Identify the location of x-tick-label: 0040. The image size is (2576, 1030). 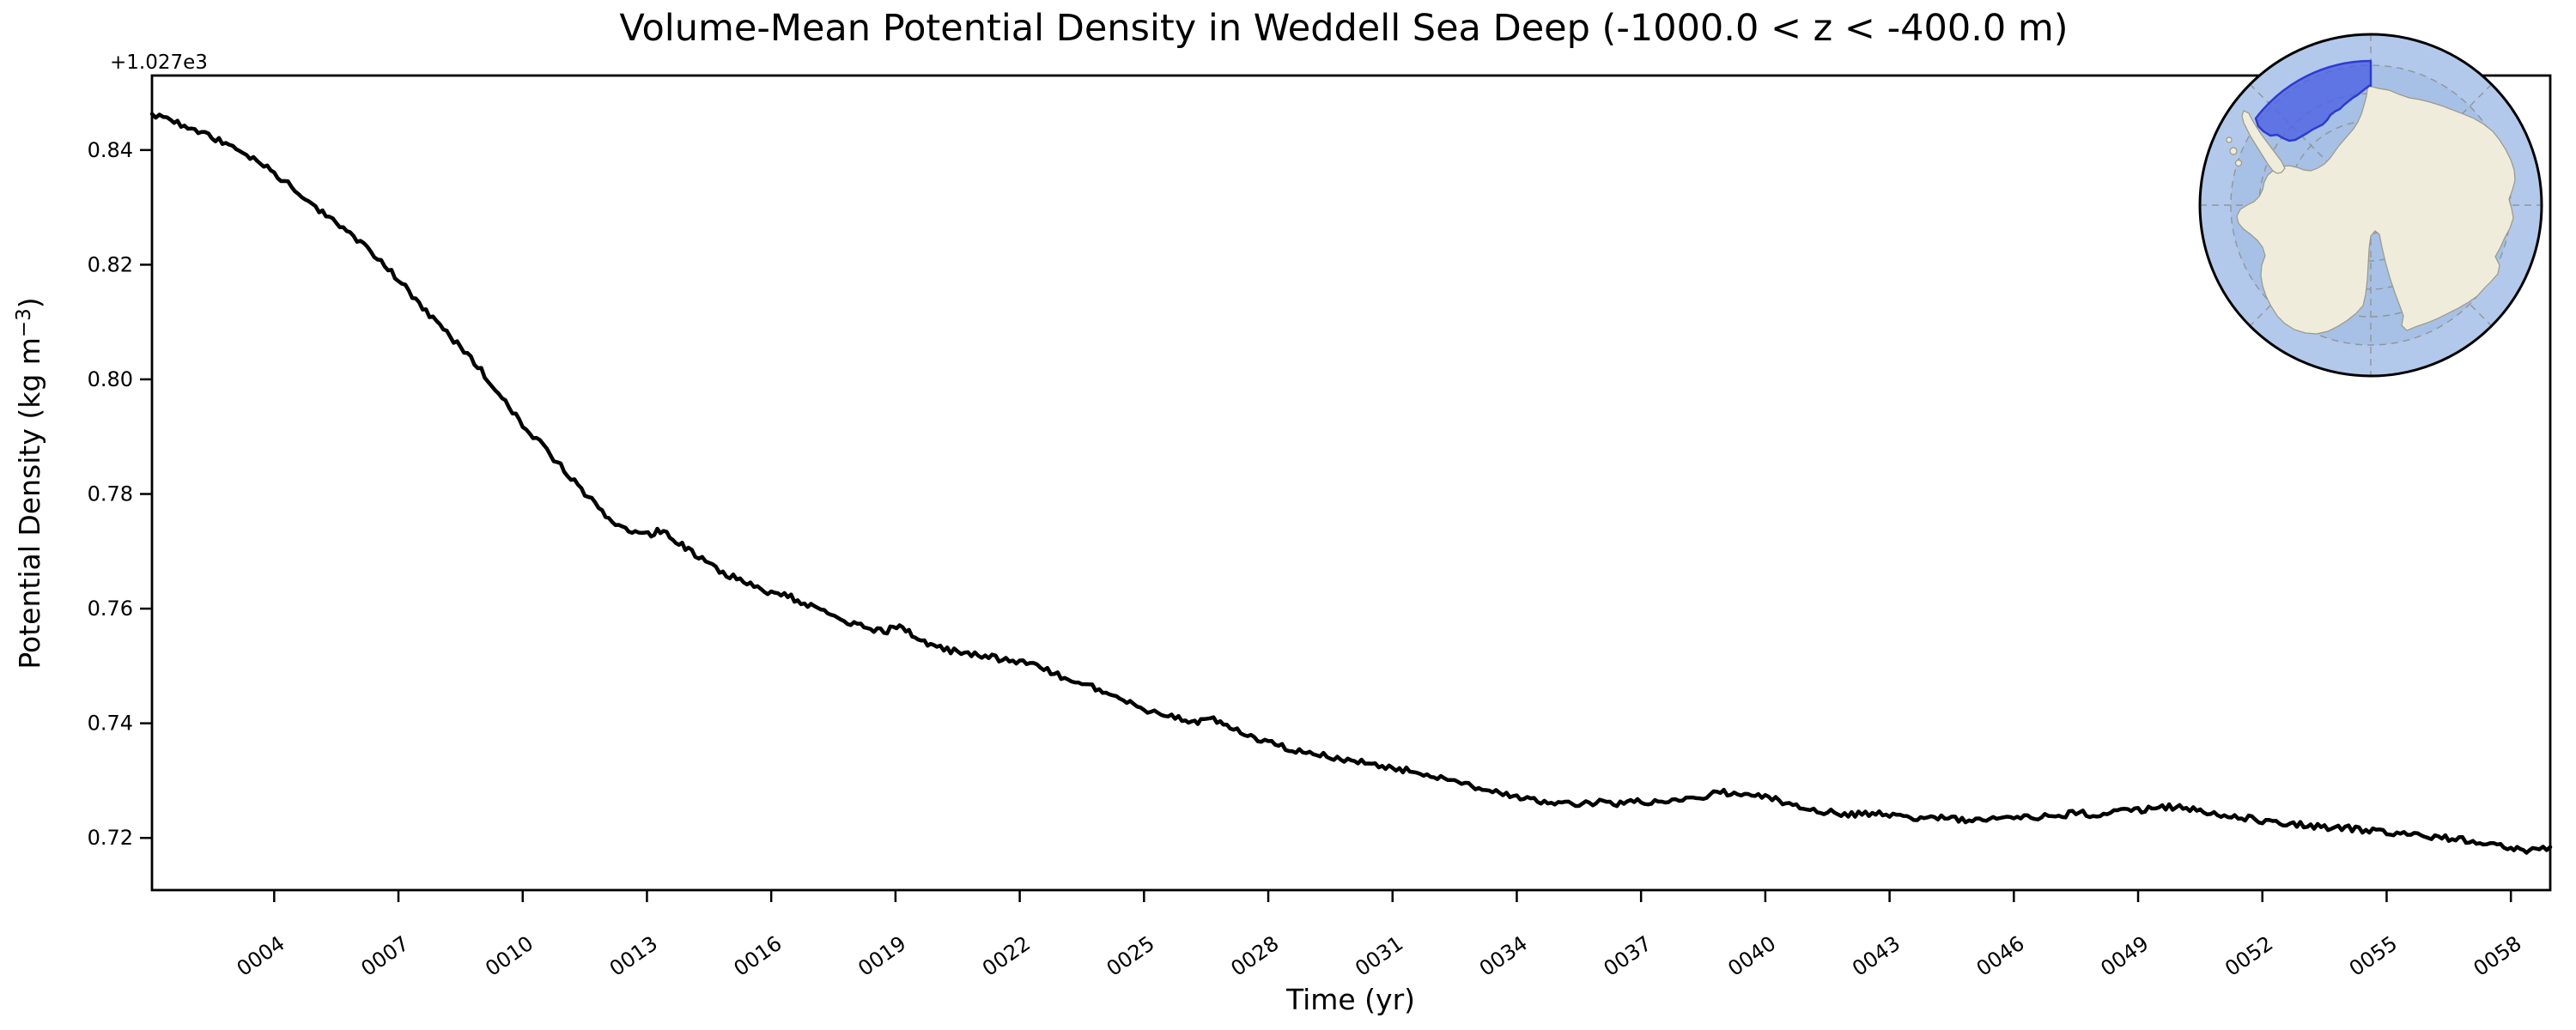
(1751, 956).